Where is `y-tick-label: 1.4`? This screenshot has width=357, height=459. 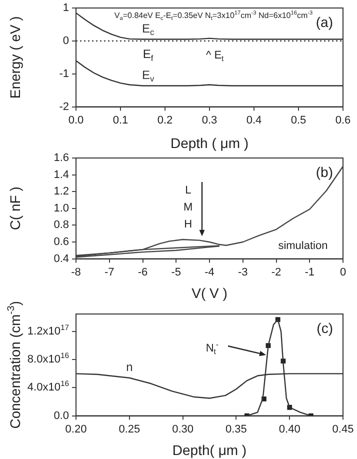 y-tick-label: 1.4 is located at coordinates (62, 174).